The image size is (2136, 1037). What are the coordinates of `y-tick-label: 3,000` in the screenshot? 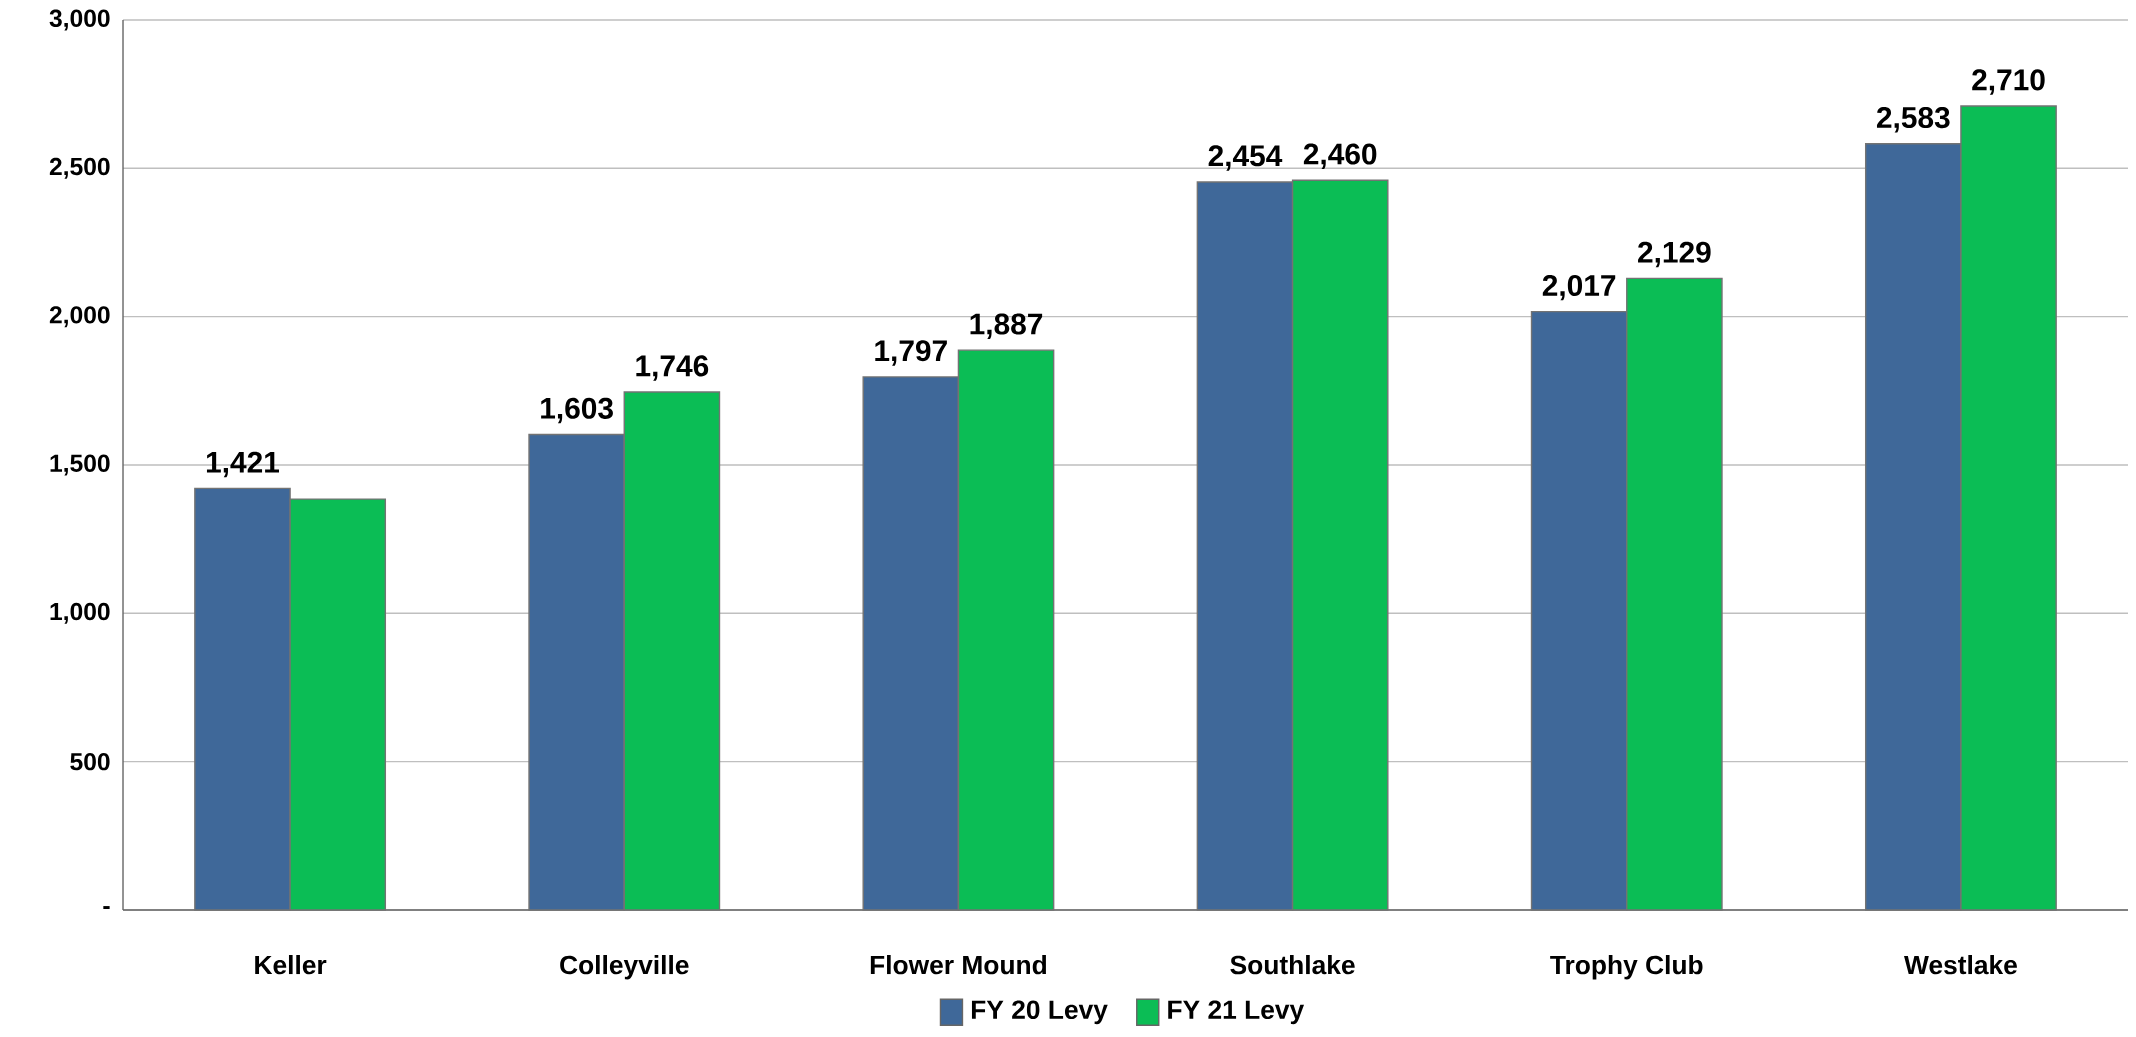 It's located at (79, 20).